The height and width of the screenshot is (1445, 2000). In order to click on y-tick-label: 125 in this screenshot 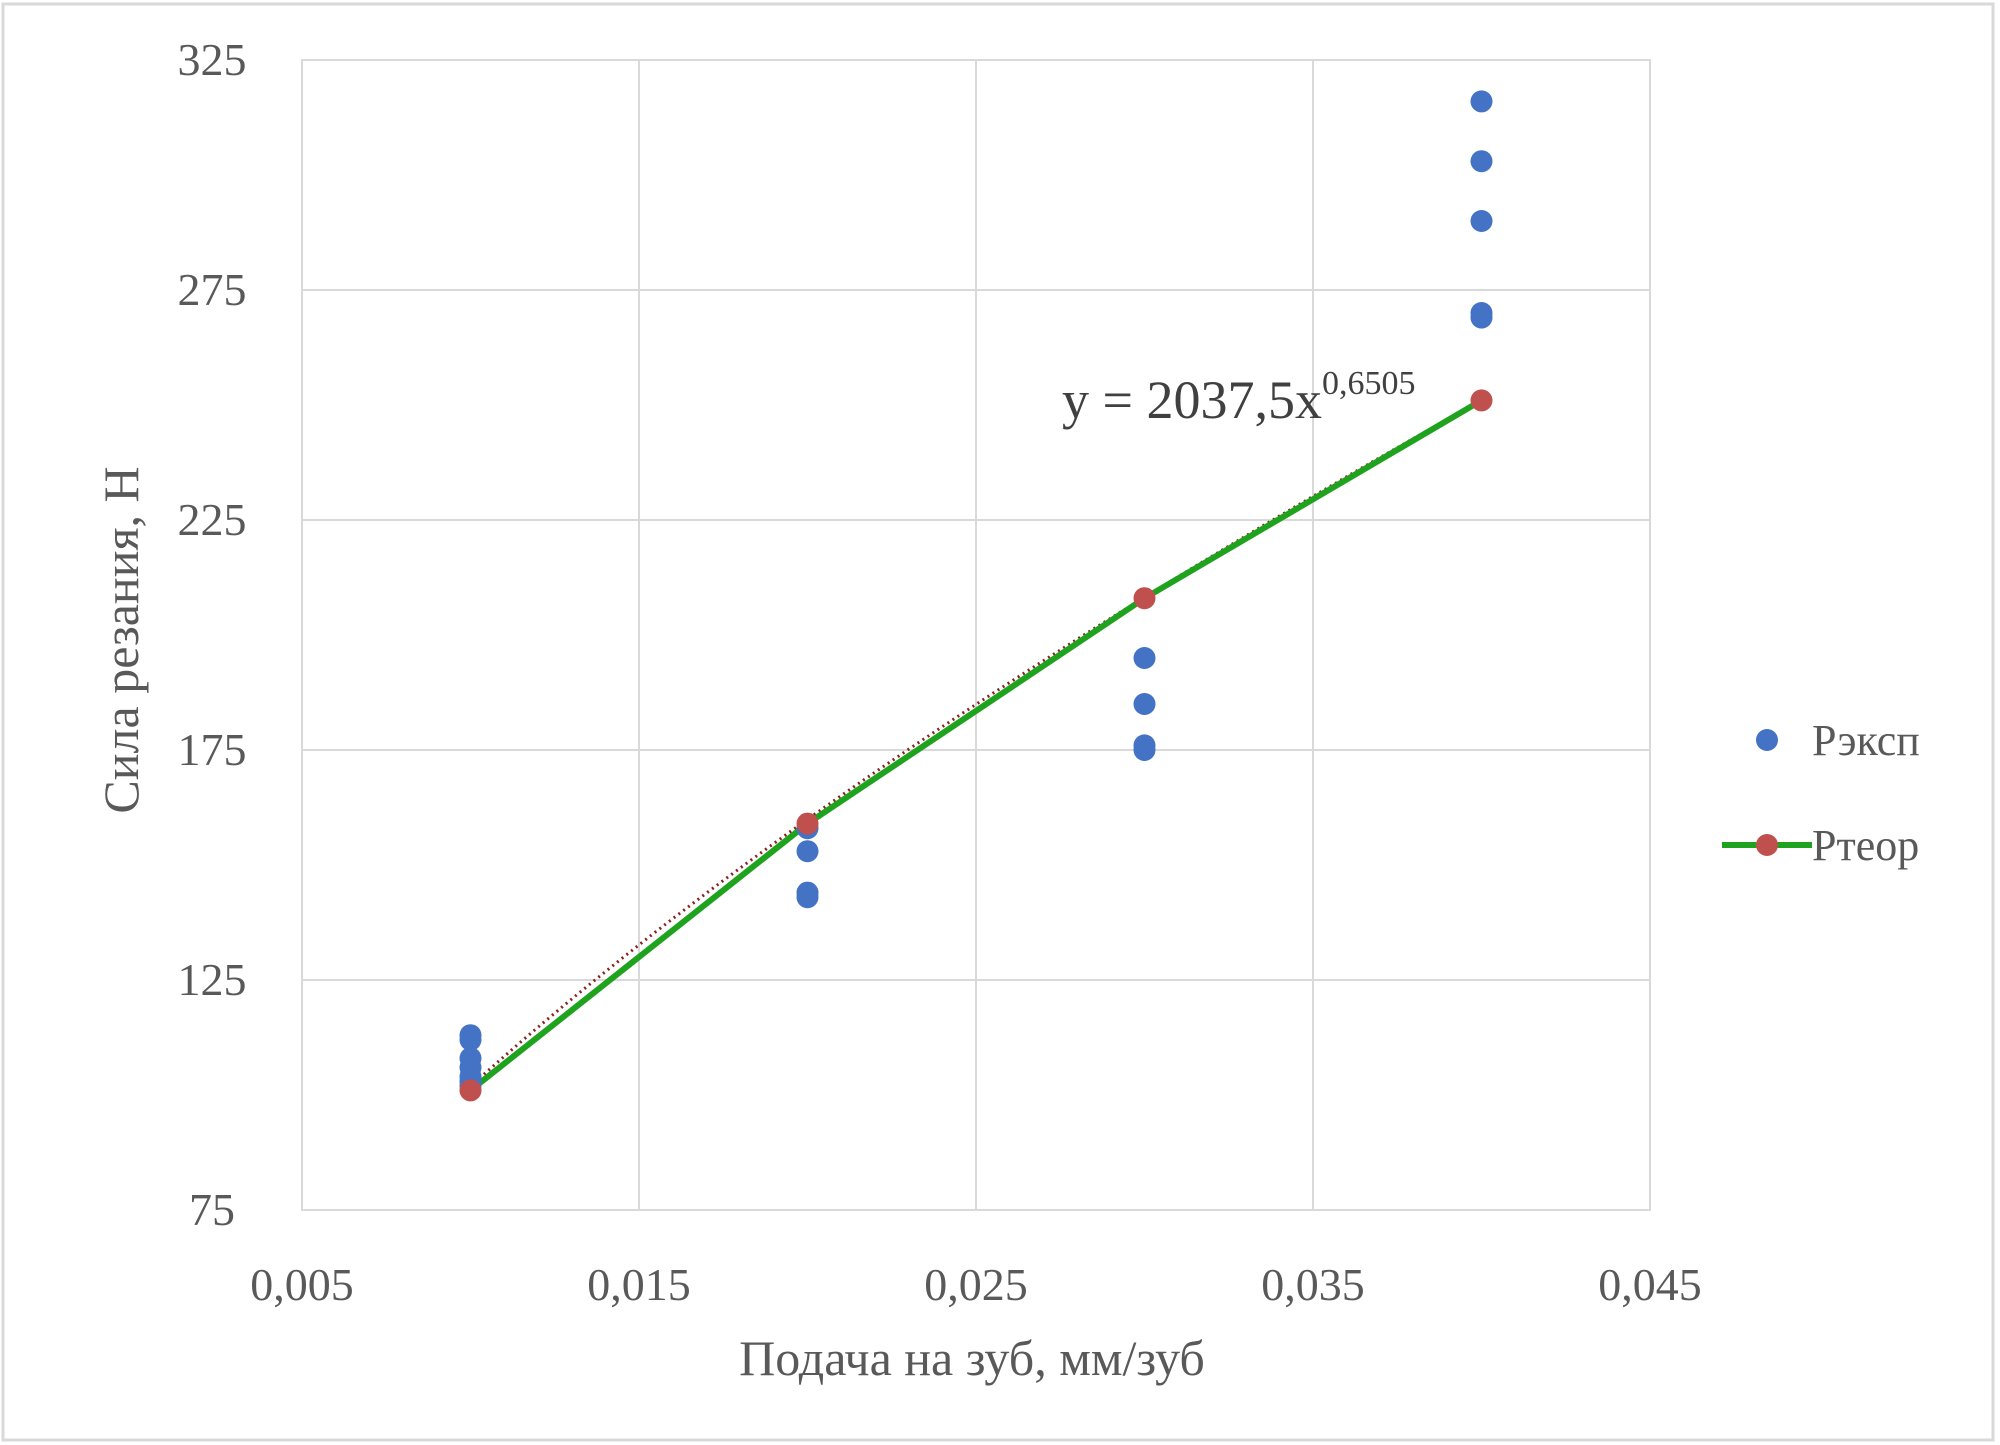, I will do `click(212, 979)`.